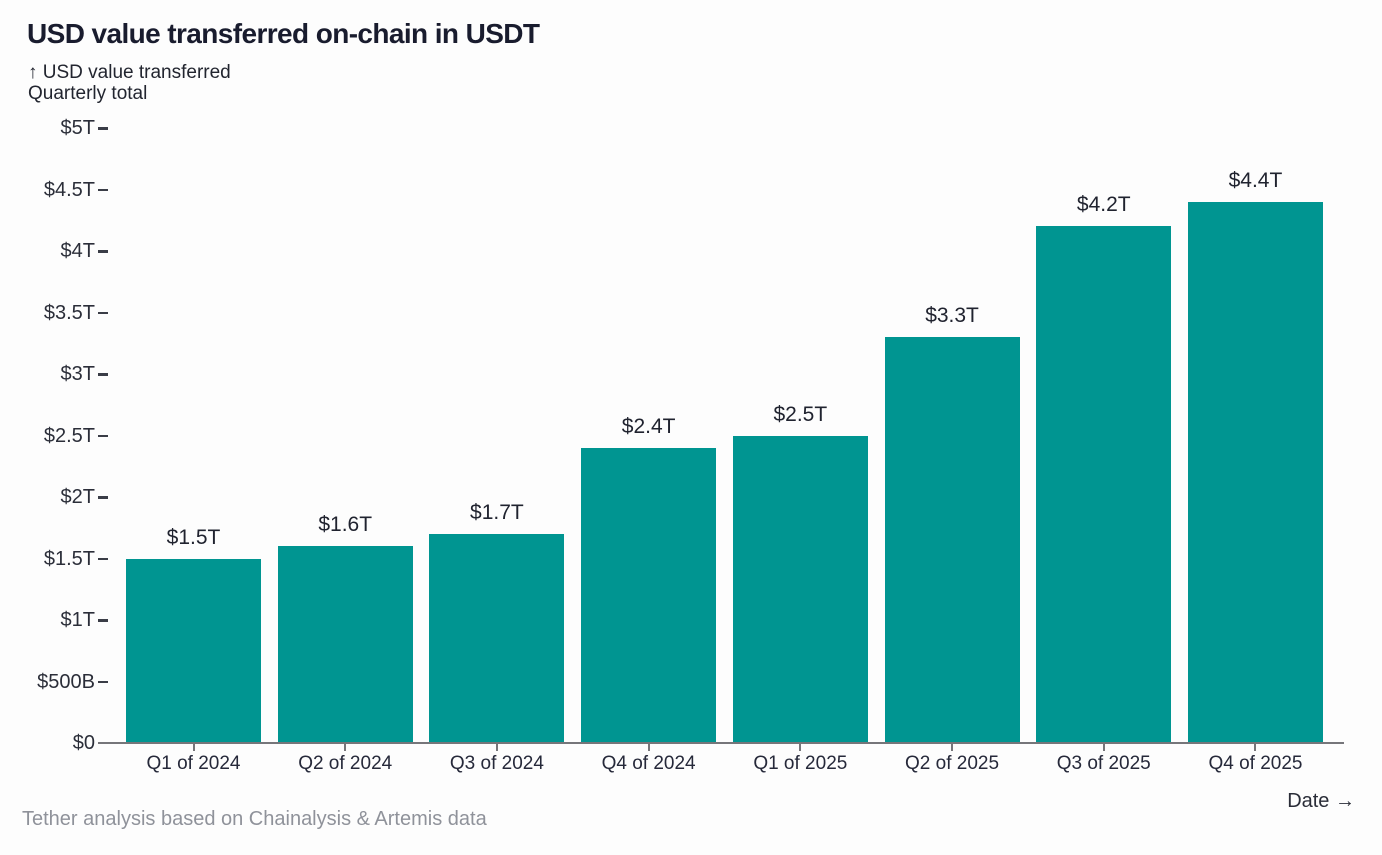 The image size is (1382, 855). What do you see at coordinates (649, 594) in the screenshot?
I see `bar-q4-of-2024` at bounding box center [649, 594].